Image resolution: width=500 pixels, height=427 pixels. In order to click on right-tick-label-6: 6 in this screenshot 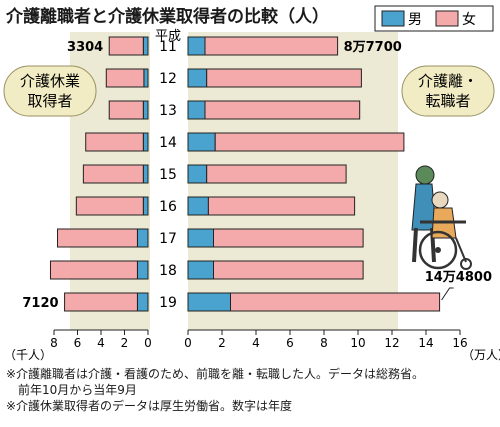, I will do `click(290, 343)`.